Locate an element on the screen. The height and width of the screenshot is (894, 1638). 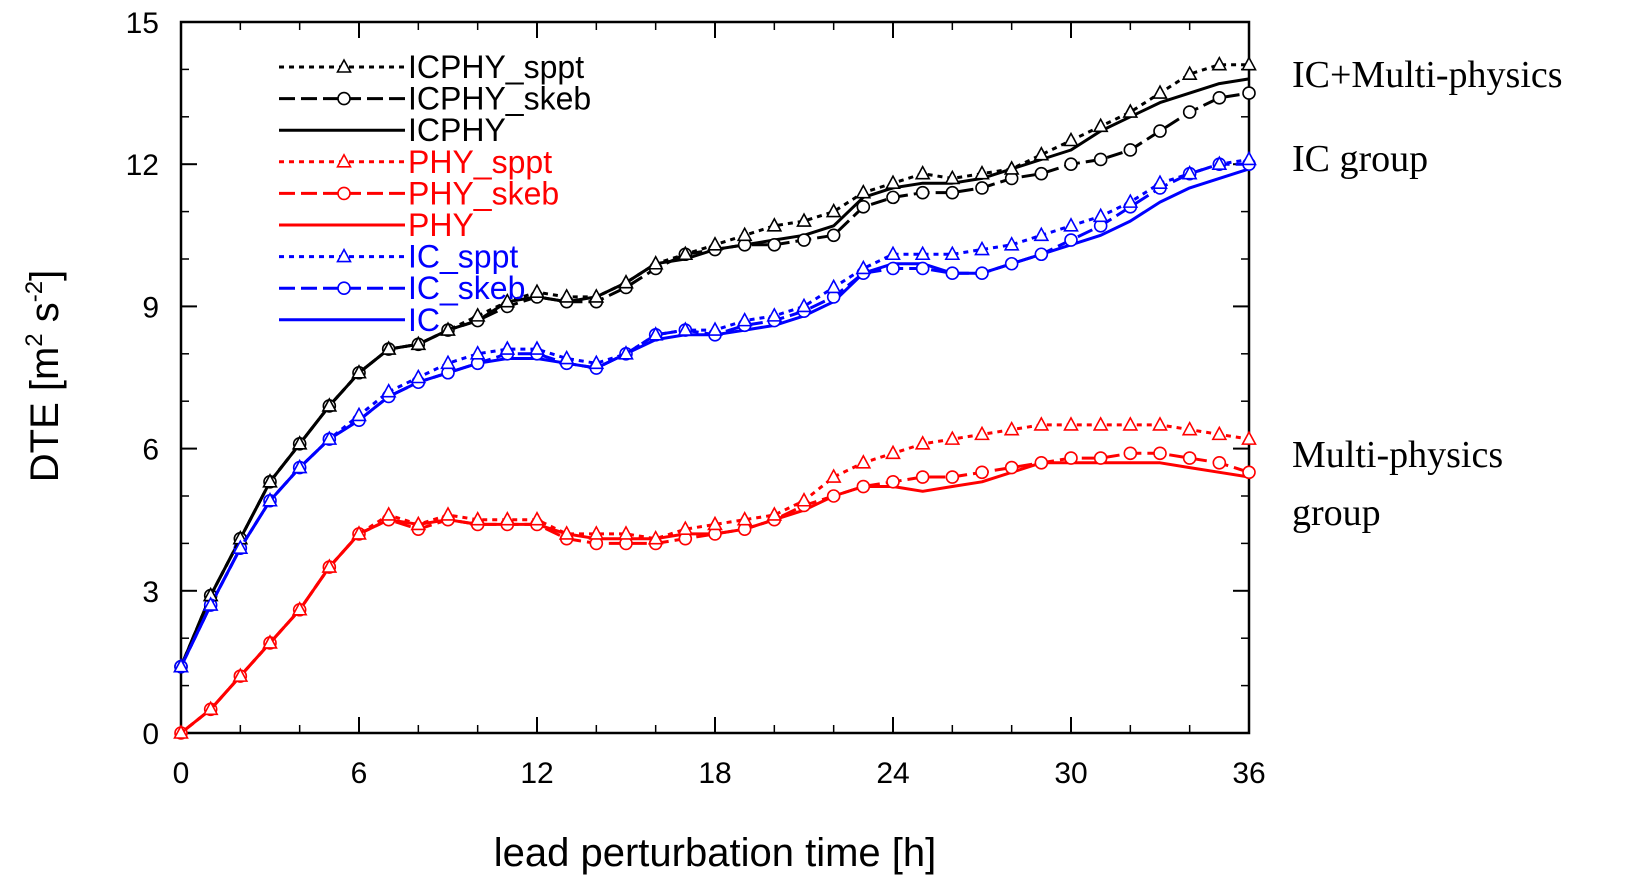
legend-label: ICPHY_skeb is located at coordinates (499, 99).